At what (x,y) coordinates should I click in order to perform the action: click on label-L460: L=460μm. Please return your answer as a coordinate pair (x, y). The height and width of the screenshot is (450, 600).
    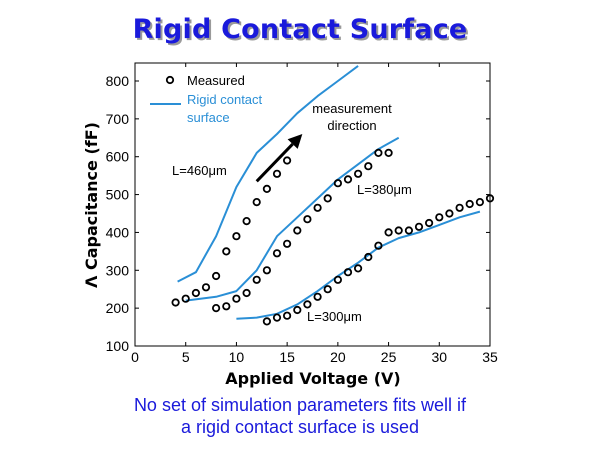
    Looking at the image, I should click on (199, 170).